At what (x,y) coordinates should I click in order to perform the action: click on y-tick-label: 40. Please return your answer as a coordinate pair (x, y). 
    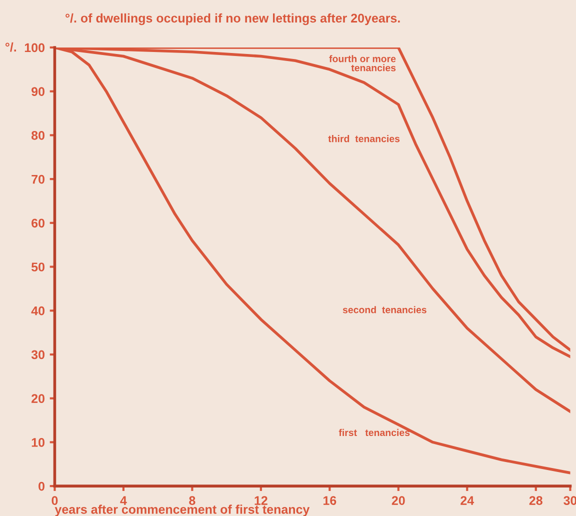
    Looking at the image, I should click on (37, 311).